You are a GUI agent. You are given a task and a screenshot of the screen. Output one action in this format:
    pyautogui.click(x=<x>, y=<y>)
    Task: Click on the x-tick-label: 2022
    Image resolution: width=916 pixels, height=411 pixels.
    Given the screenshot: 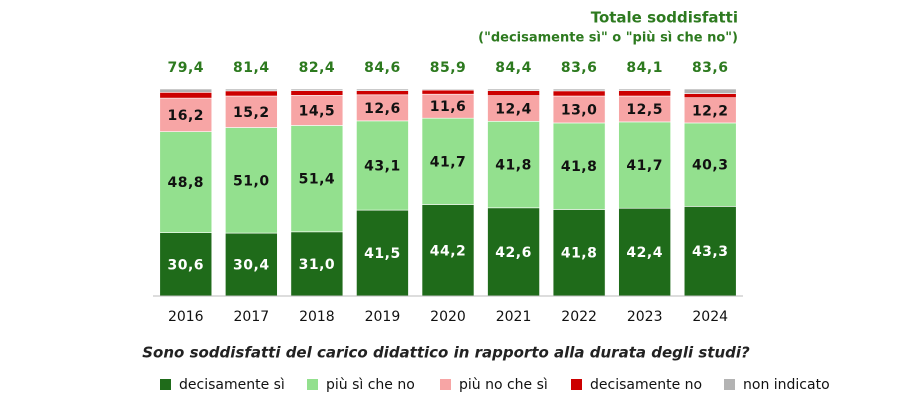 What is the action you would take?
    pyautogui.click(x=579, y=317)
    